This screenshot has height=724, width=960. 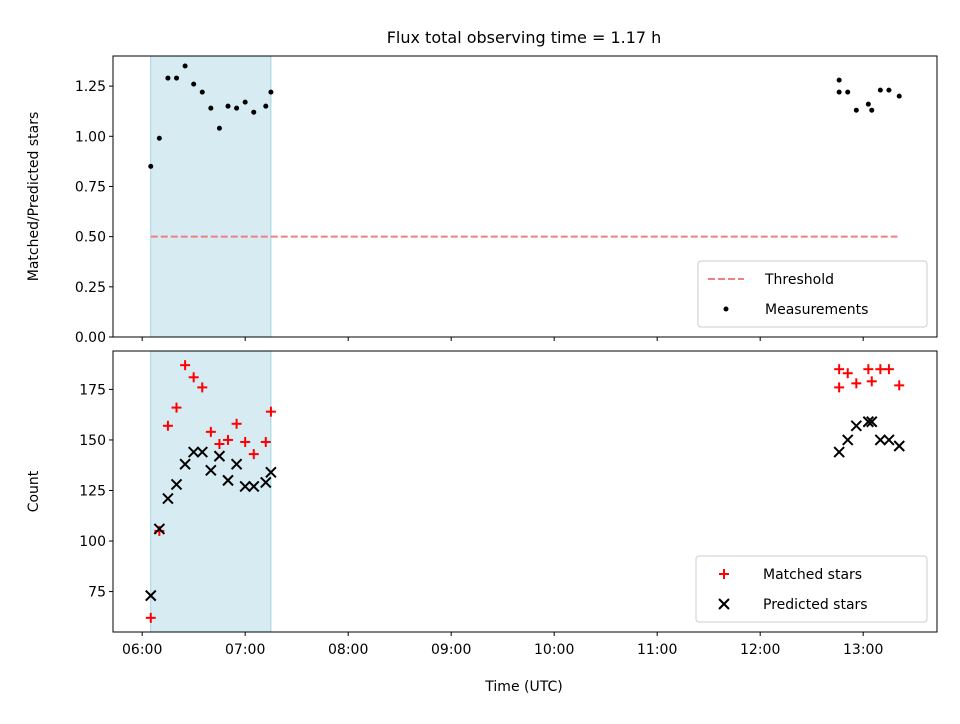 What do you see at coordinates (90, 288) in the screenshot?
I see `y-tick-label: 0.25` at bounding box center [90, 288].